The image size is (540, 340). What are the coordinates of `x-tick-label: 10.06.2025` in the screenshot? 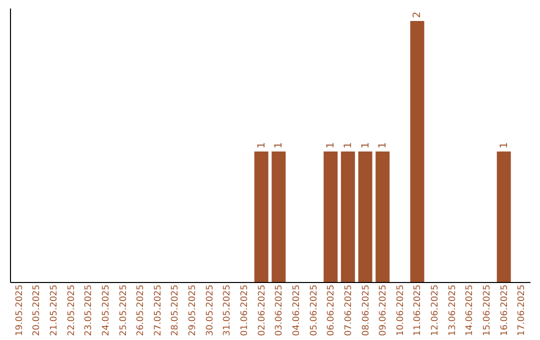 It's located at (401, 310).